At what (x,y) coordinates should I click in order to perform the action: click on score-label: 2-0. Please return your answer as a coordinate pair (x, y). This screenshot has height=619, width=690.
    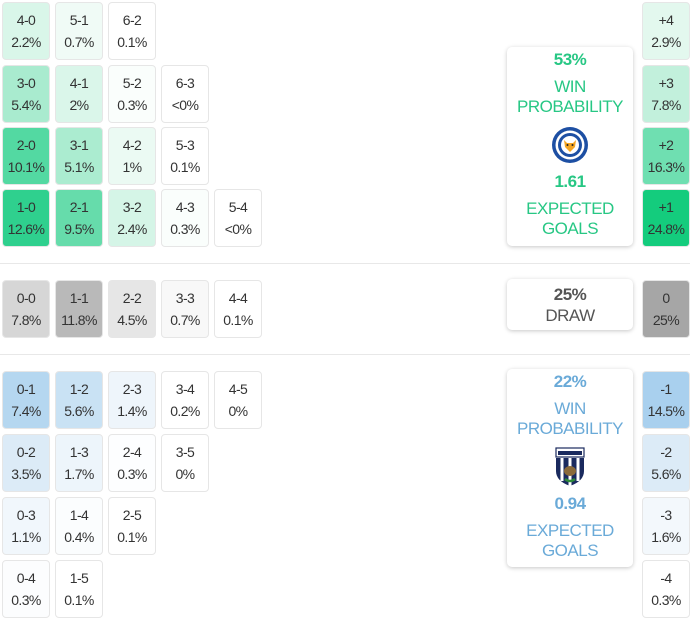
    Looking at the image, I should click on (26, 145).